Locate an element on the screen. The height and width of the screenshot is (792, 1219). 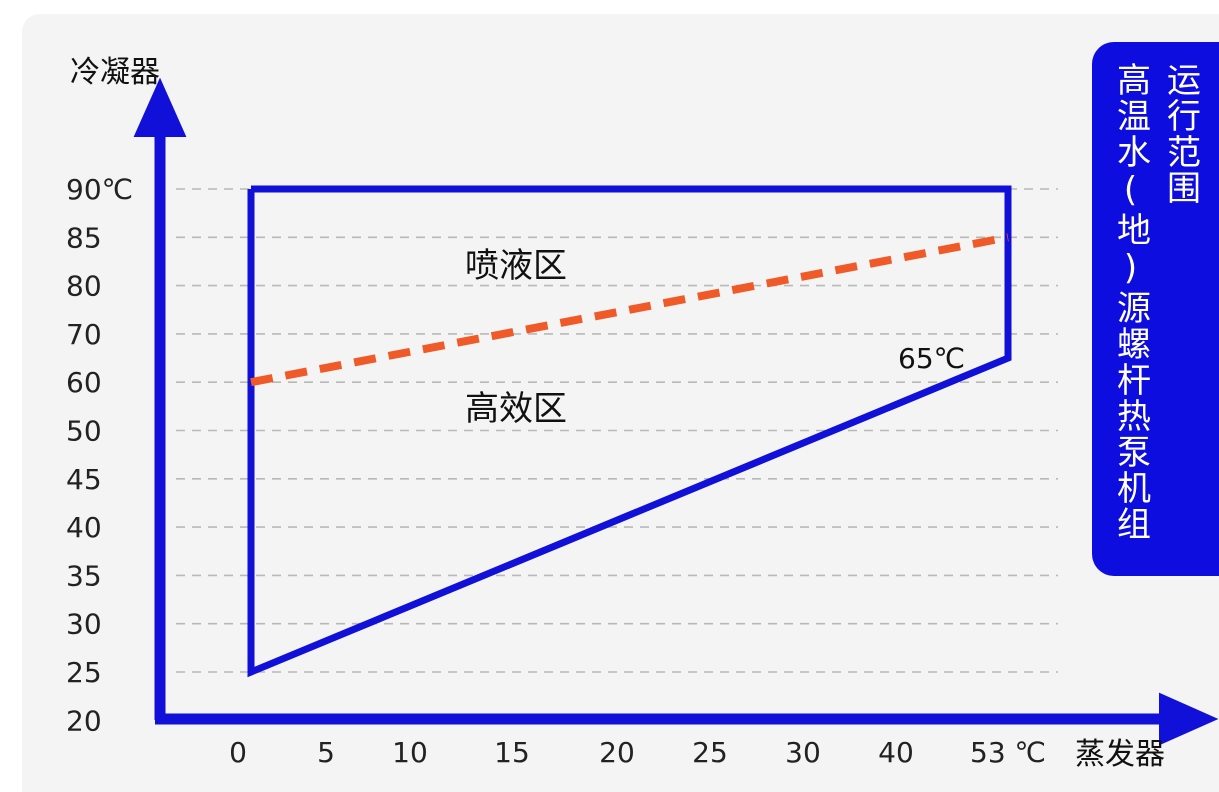
divider-dashed-line is located at coordinates (629, 310).